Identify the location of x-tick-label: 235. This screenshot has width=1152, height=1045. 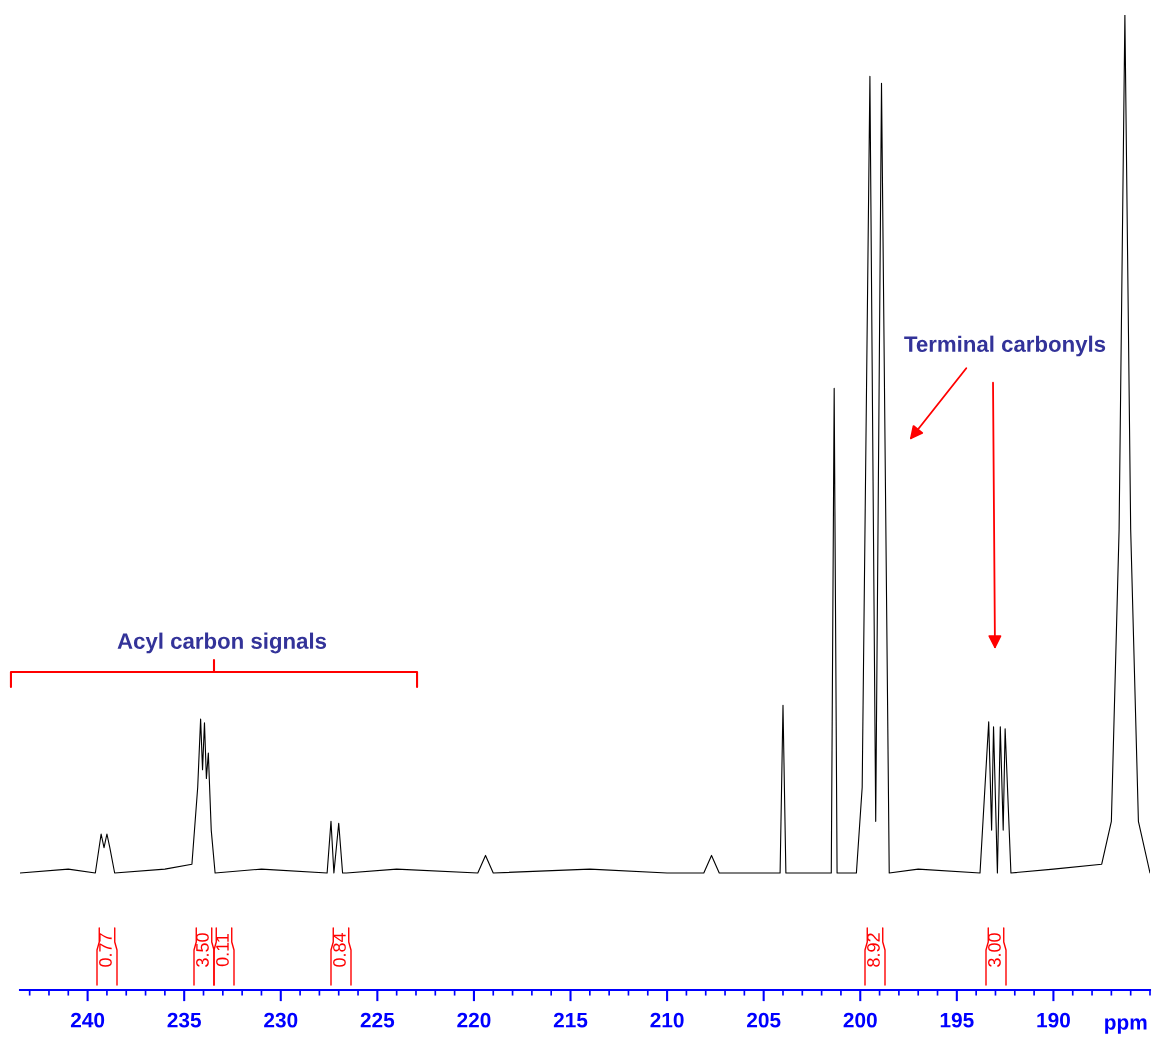
(184, 1020).